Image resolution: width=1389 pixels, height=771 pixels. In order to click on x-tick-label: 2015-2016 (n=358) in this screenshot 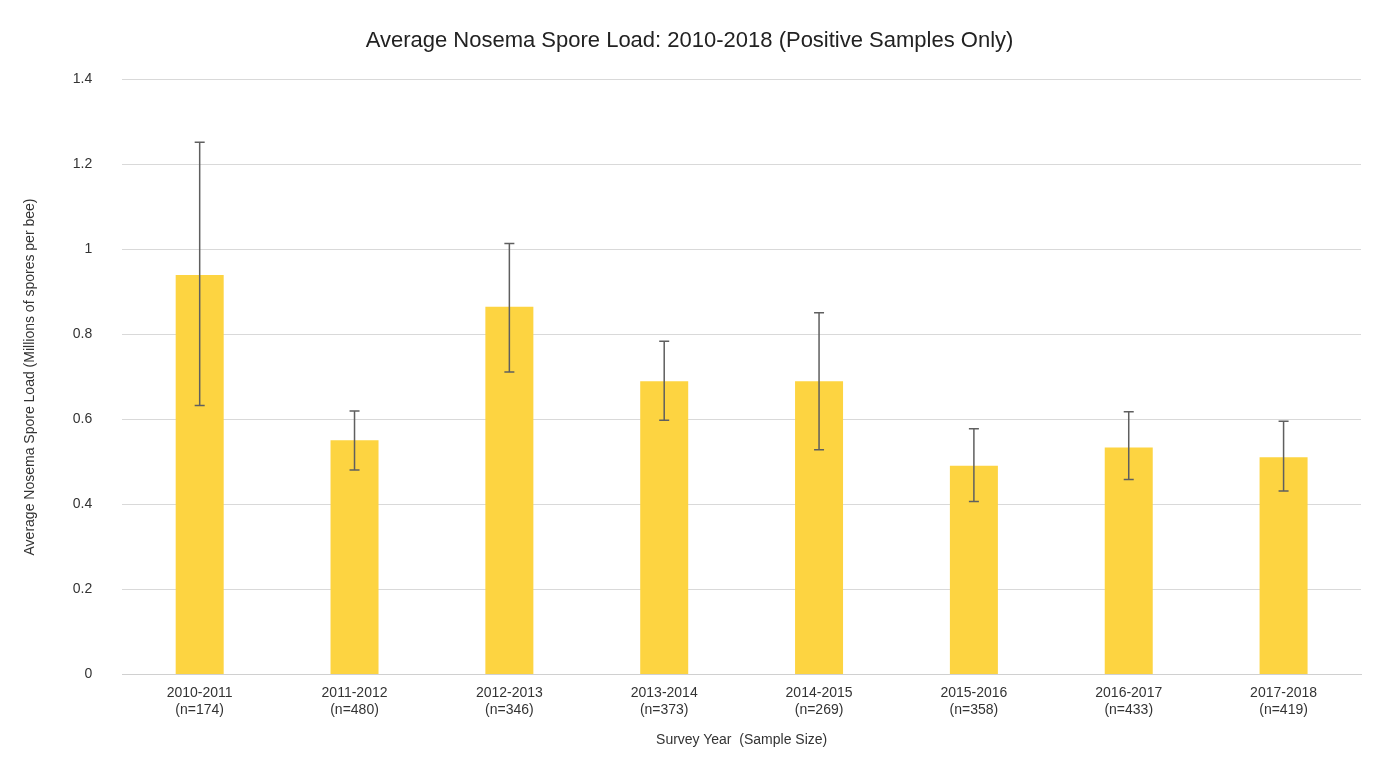, I will do `click(974, 700)`.